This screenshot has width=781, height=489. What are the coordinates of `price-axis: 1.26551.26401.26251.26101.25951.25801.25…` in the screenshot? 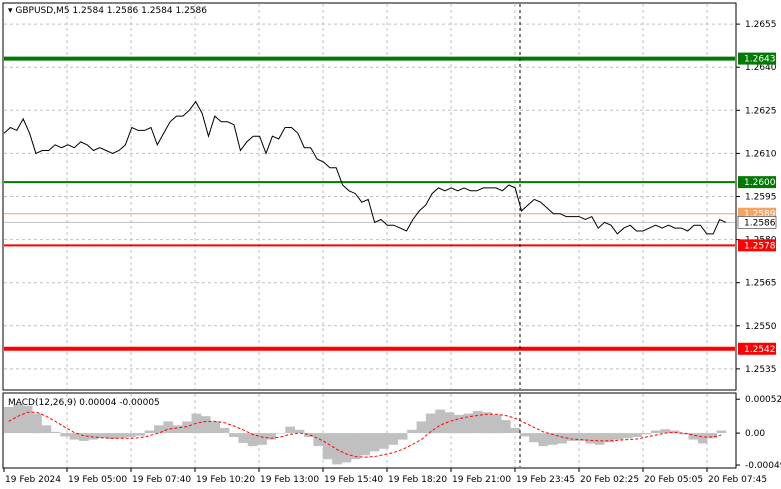 It's located at (756, 197).